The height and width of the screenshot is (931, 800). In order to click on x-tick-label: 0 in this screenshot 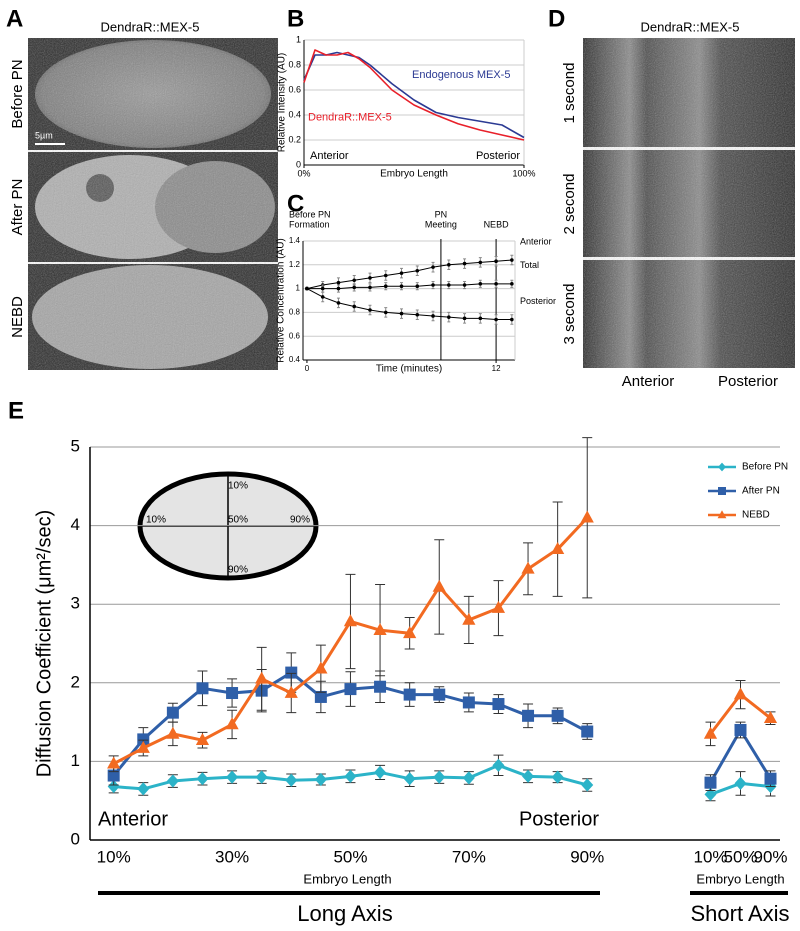, I will do `click(307, 368)`.